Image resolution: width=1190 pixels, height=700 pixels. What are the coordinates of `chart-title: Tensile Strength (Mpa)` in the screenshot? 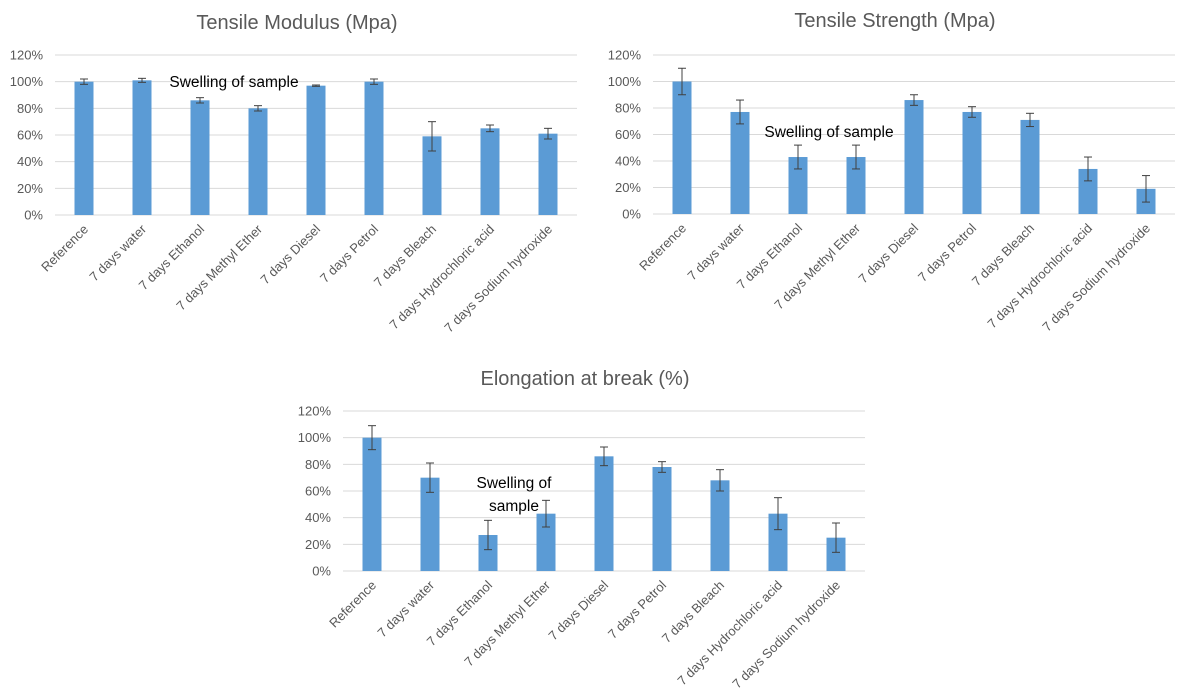 It's located at (894, 21).